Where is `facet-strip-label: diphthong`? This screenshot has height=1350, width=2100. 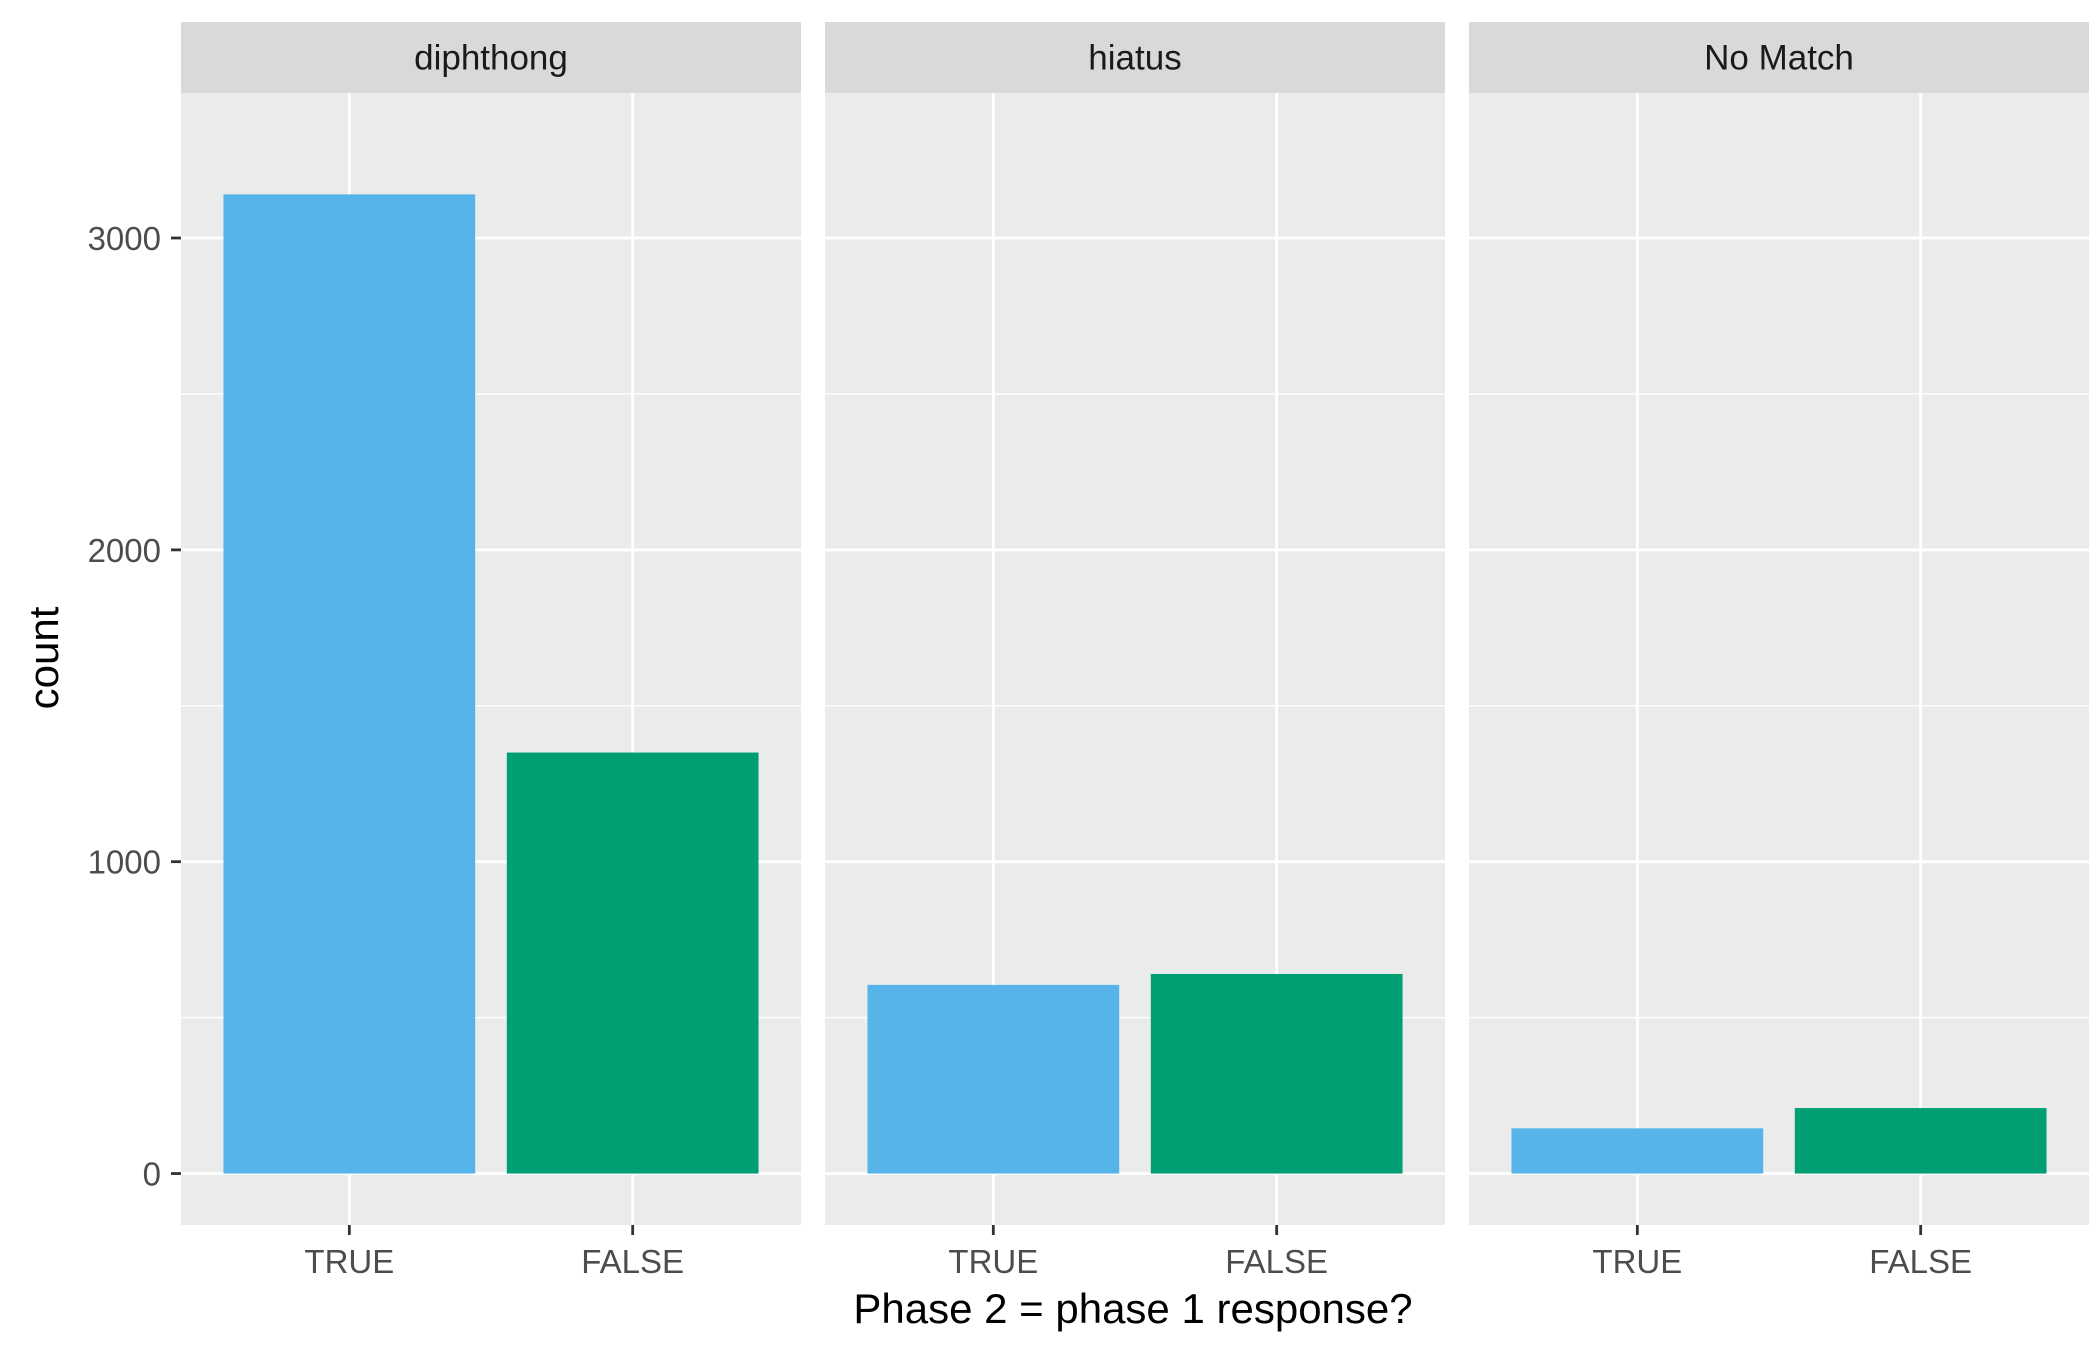
facet-strip-label: diphthong is located at coordinates (491, 58).